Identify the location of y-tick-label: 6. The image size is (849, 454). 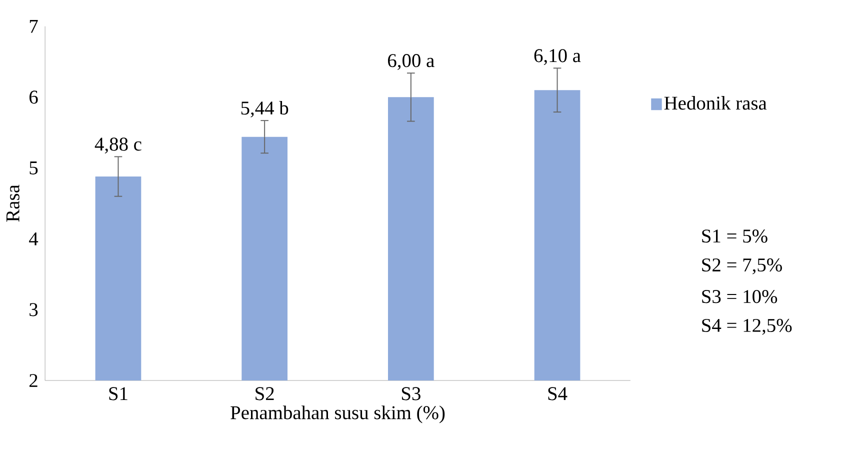
(34, 97).